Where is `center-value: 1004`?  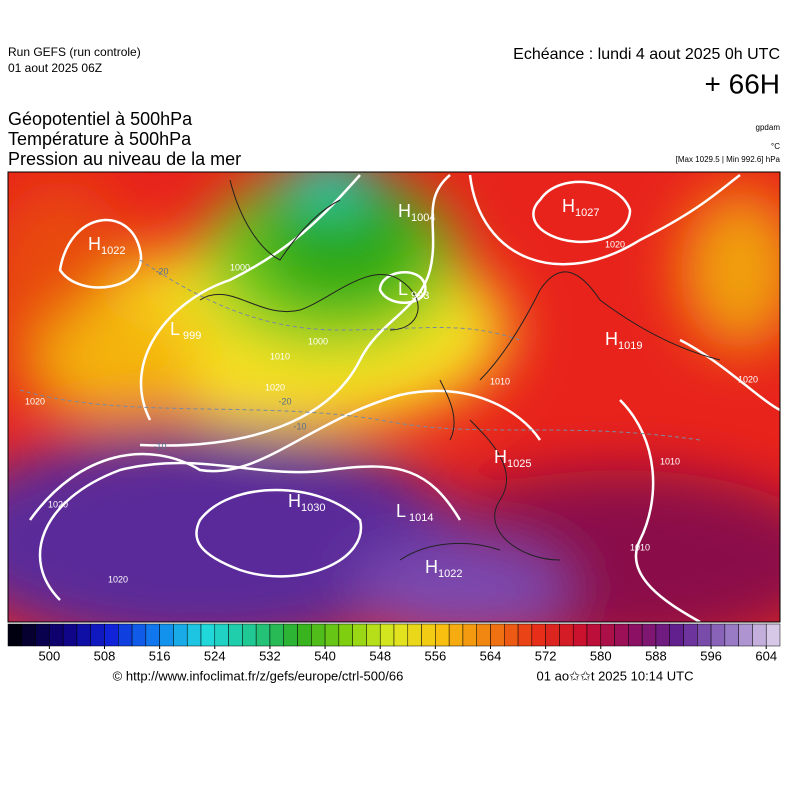 center-value: 1004 is located at coordinates (423, 218).